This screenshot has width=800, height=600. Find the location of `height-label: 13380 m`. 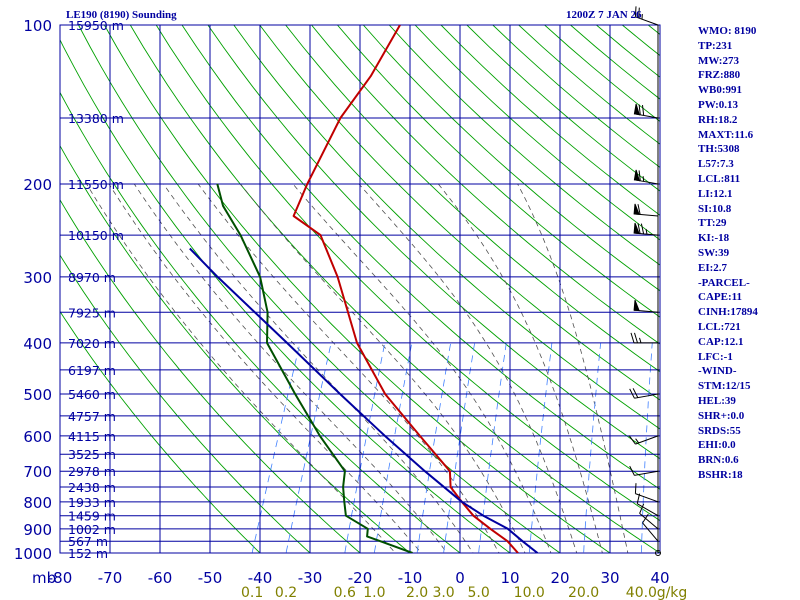

height-label: 13380 m is located at coordinates (96, 118).